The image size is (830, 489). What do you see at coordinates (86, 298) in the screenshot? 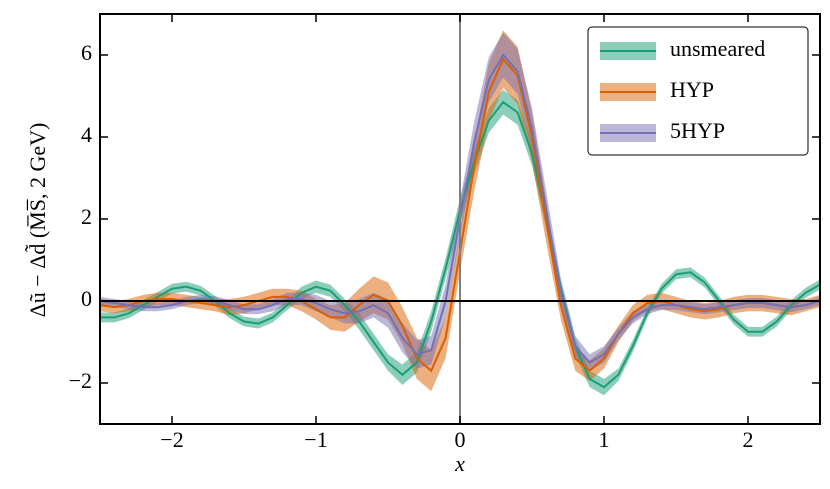
I see `y-tick-label: 0` at bounding box center [86, 298].